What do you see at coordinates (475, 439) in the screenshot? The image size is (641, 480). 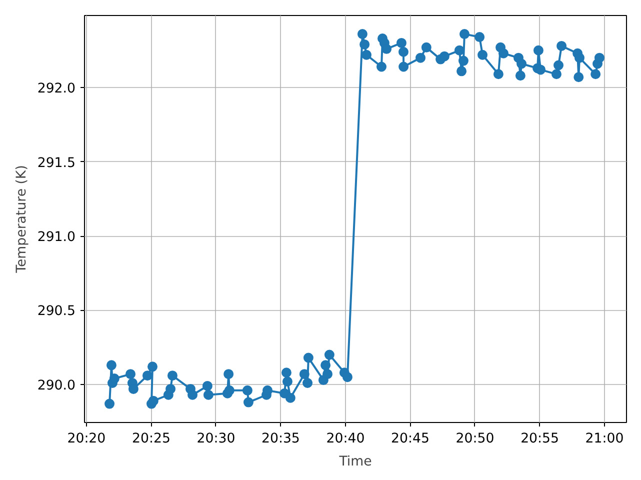 I see `x-tick-label: 20:50` at bounding box center [475, 439].